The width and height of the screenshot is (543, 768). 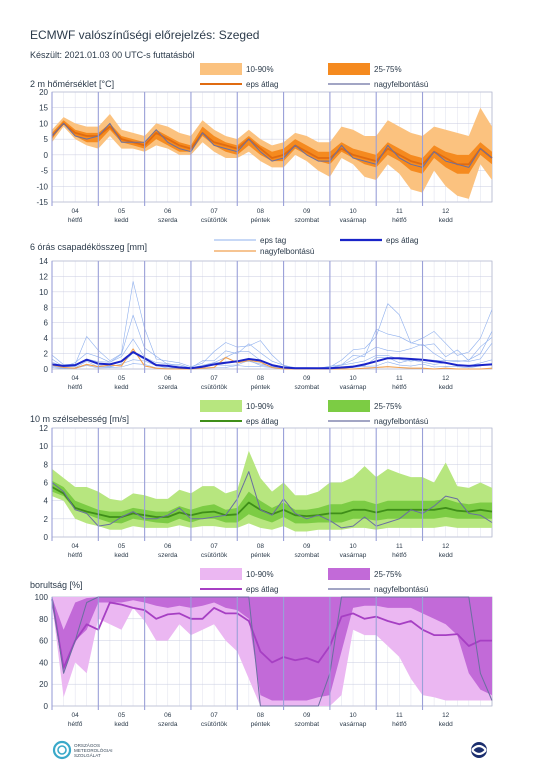 What do you see at coordinates (402, 240) in the screenshot?
I see `precip-legend-mean-label: eps átlag` at bounding box center [402, 240].